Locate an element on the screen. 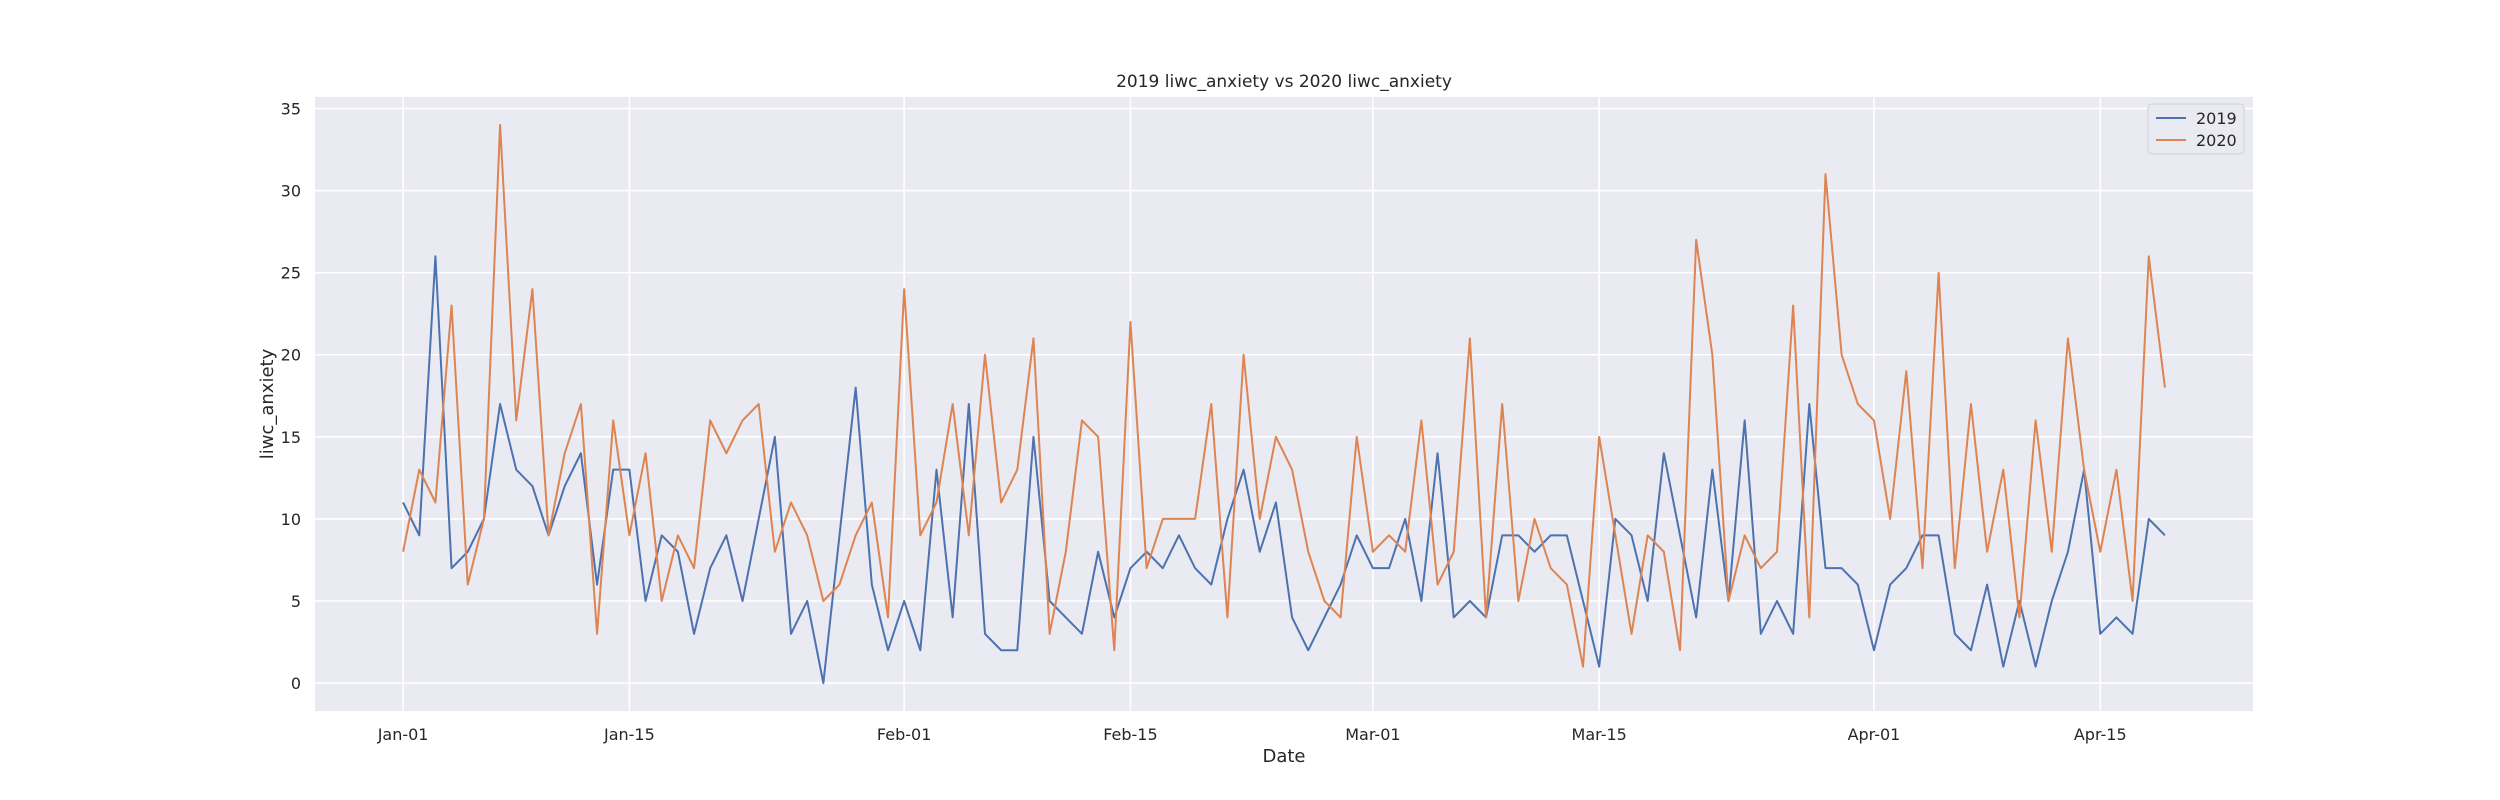 Image resolution: width=2500 pixels, height=800 pixels. y-tick-label: 20 is located at coordinates (291, 355).